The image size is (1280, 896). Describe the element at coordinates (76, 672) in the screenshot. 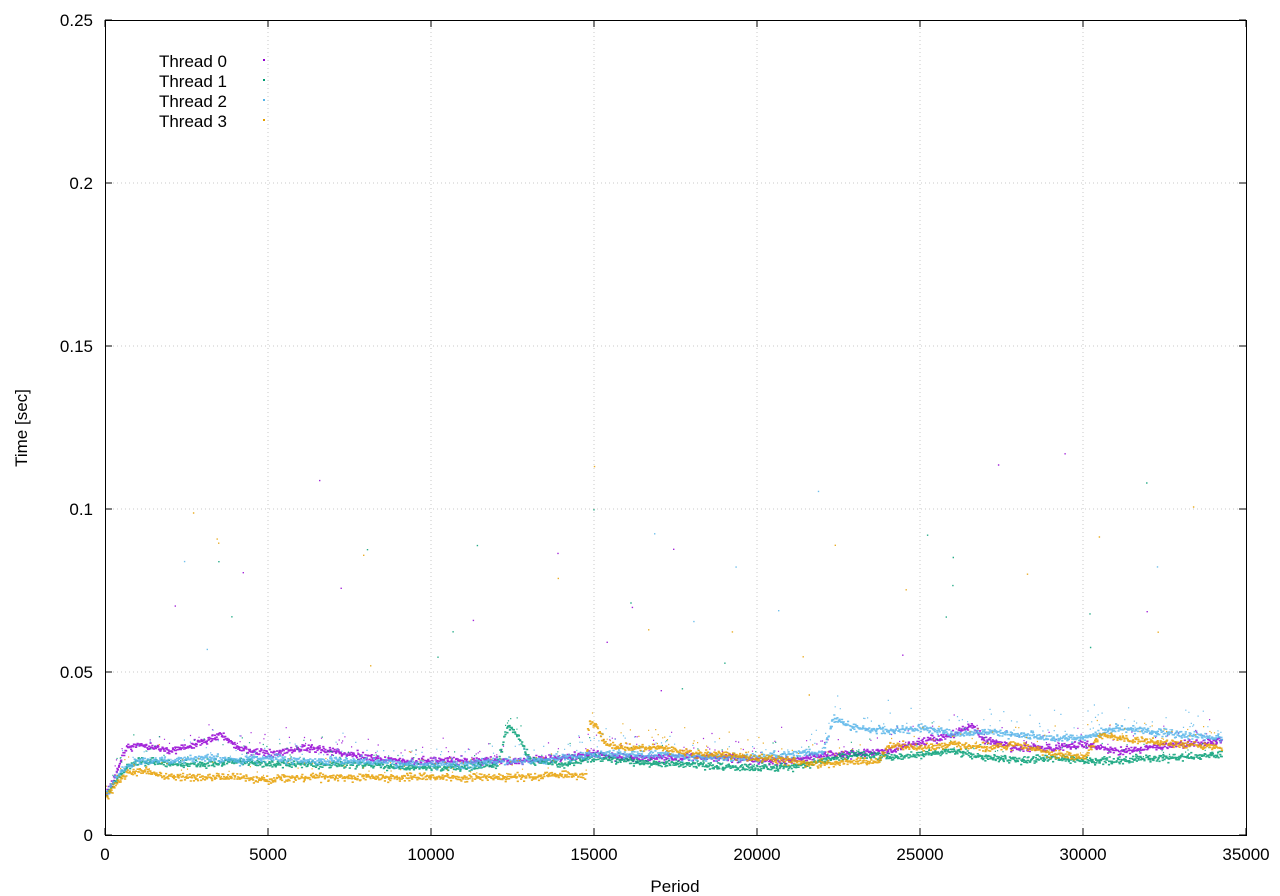

I see `y-tick-label: 0.05` at that location.